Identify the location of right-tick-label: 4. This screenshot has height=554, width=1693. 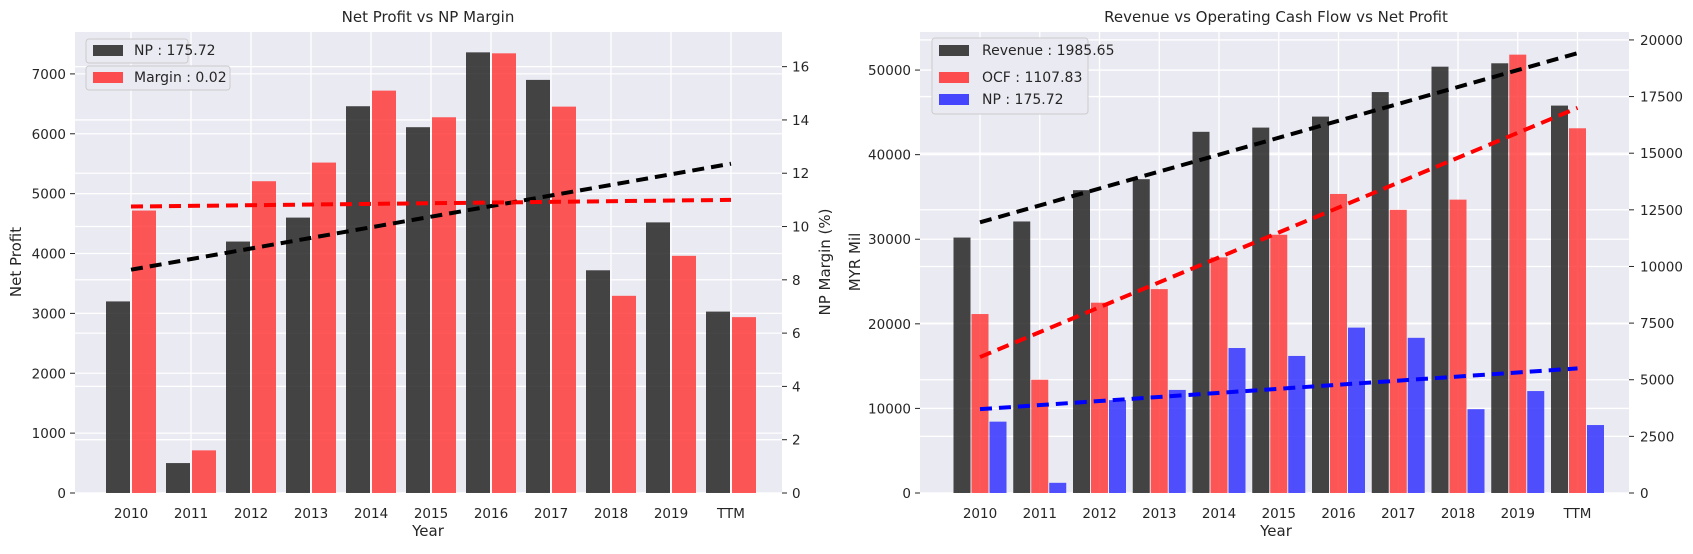
(796, 387).